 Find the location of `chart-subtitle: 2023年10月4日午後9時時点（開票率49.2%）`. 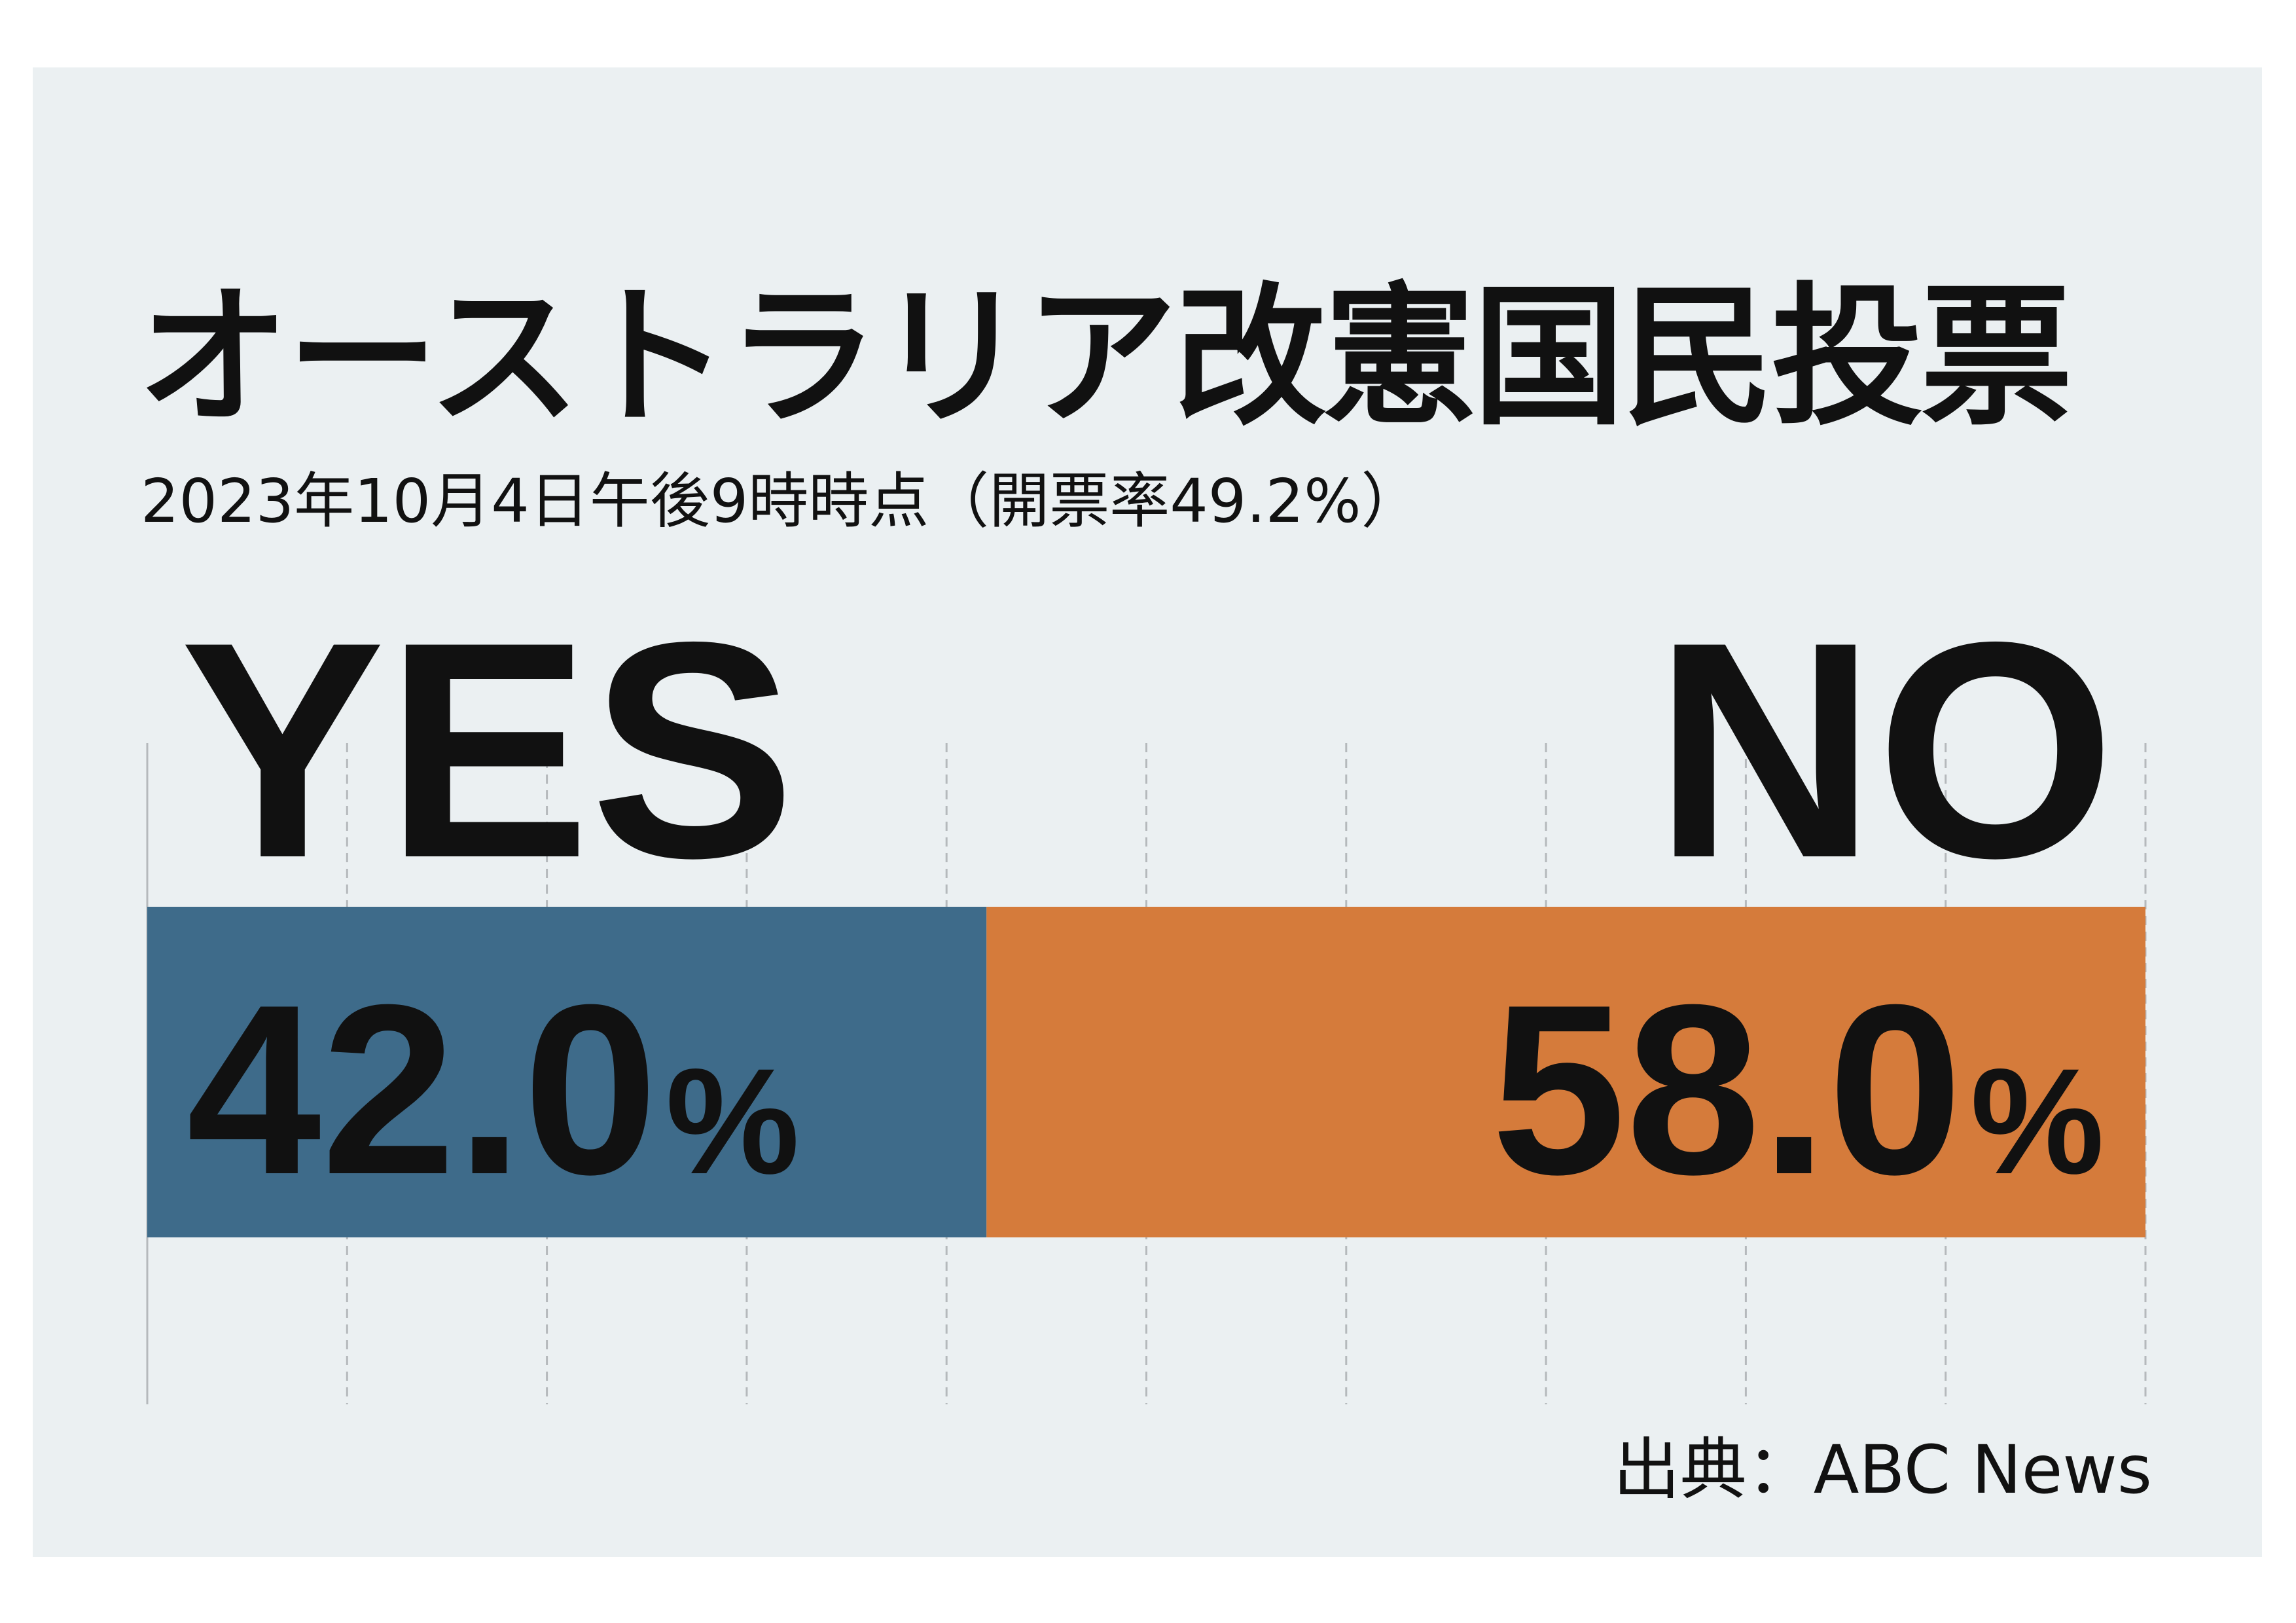

chart-subtitle: 2023年10月4日午後9時時点（開票率49.2%） is located at coordinates (782, 501).